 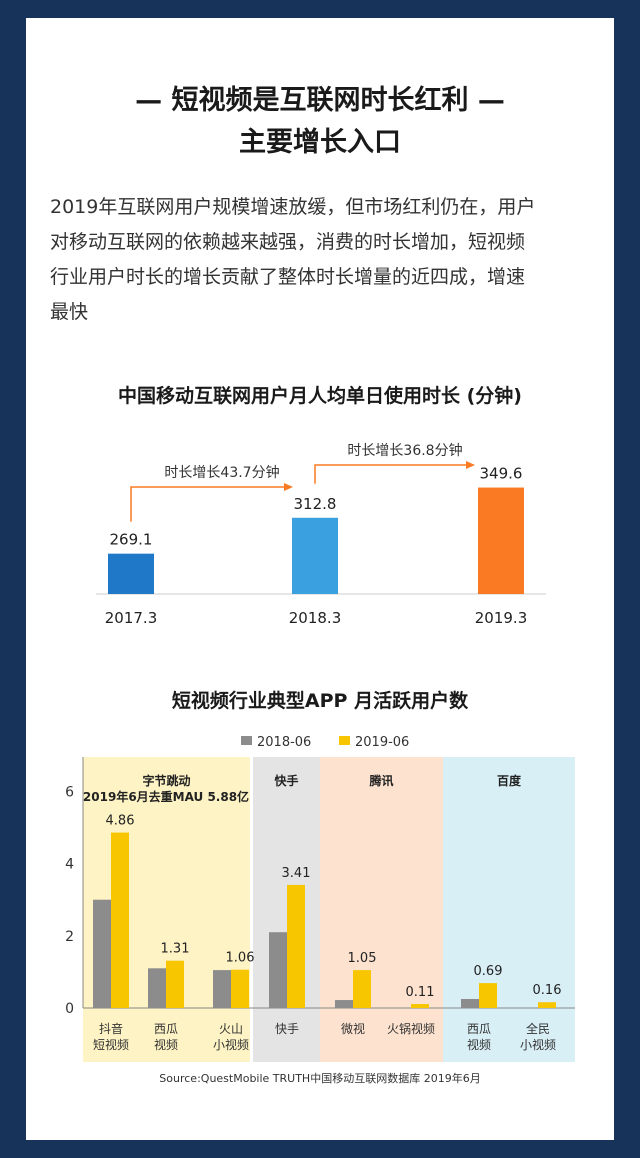 What do you see at coordinates (488, 971) in the screenshot?
I see `data-label: 0.69` at bounding box center [488, 971].